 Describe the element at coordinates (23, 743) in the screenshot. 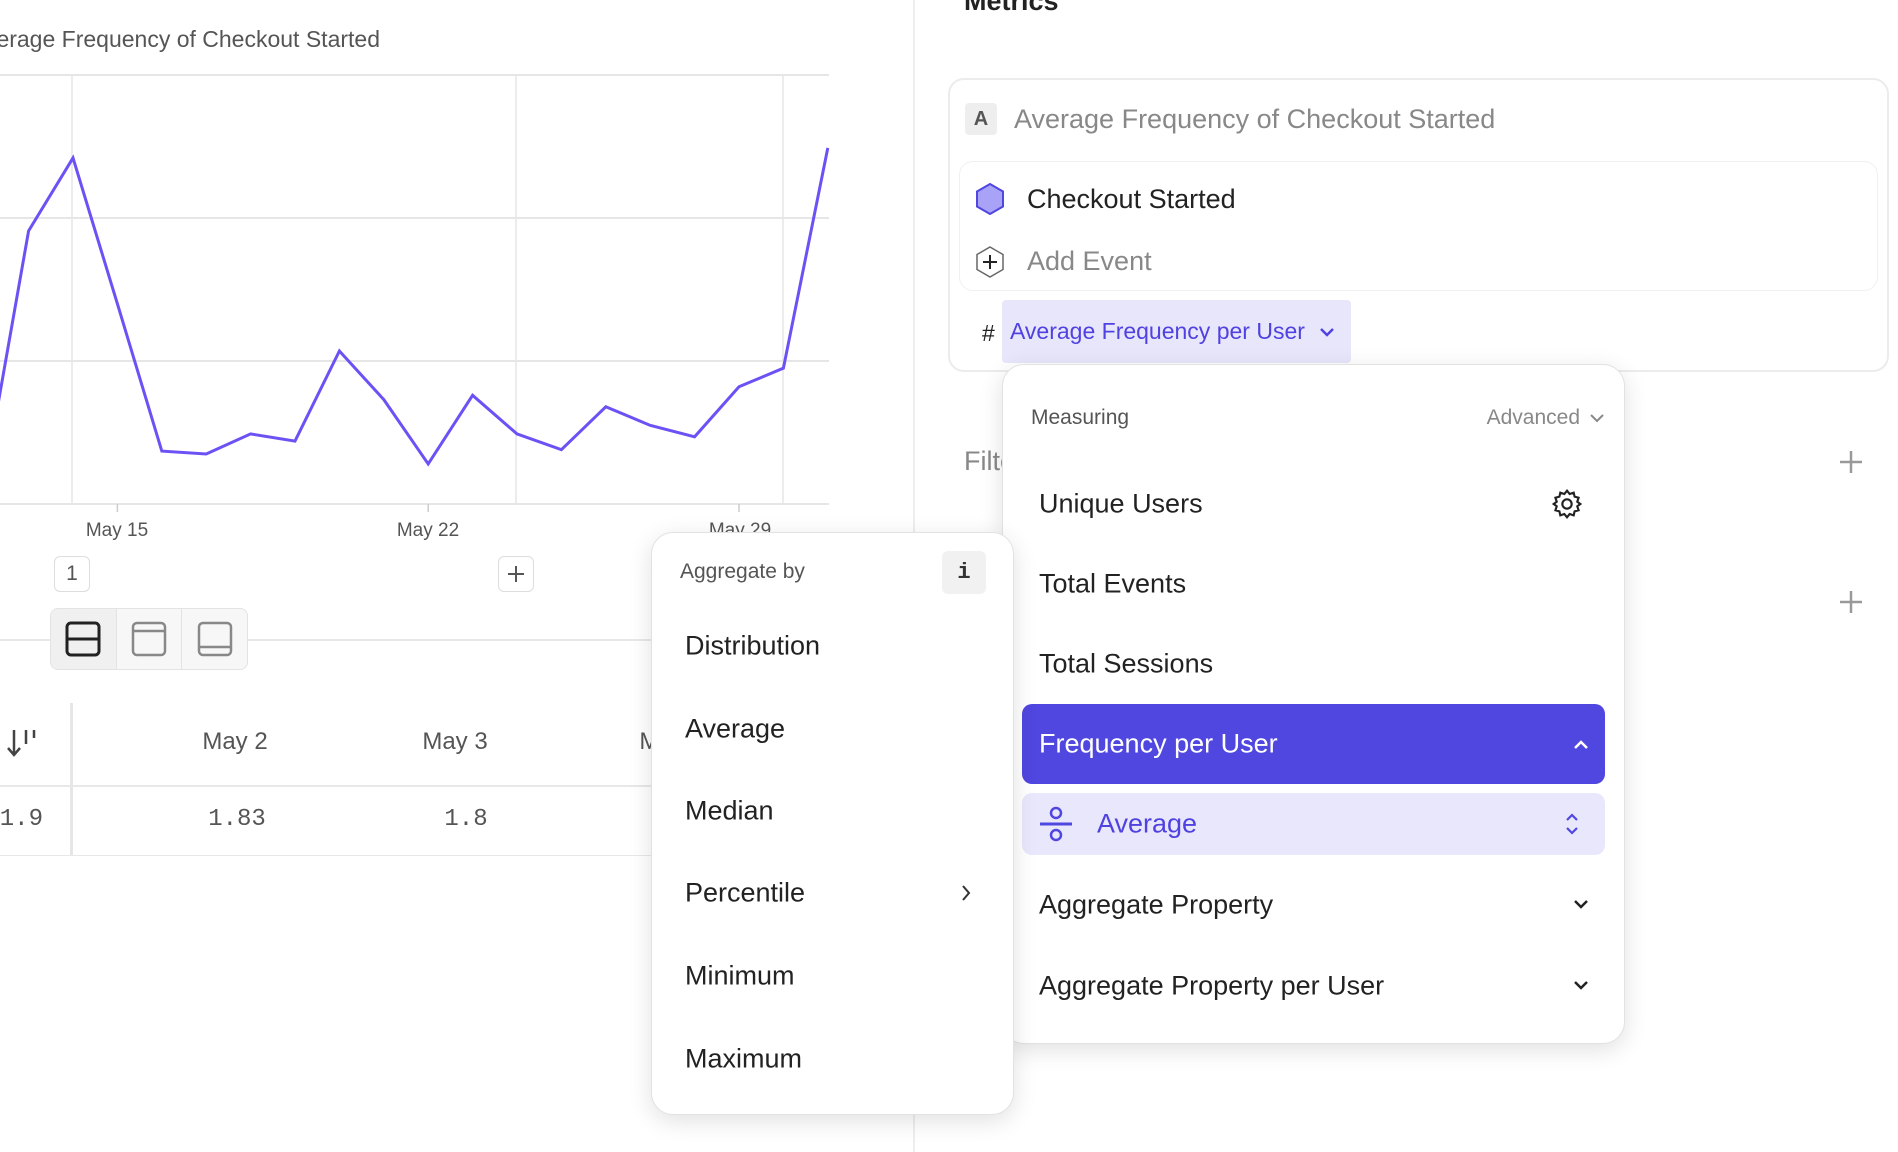

I see `sort-descending-icon` at that location.